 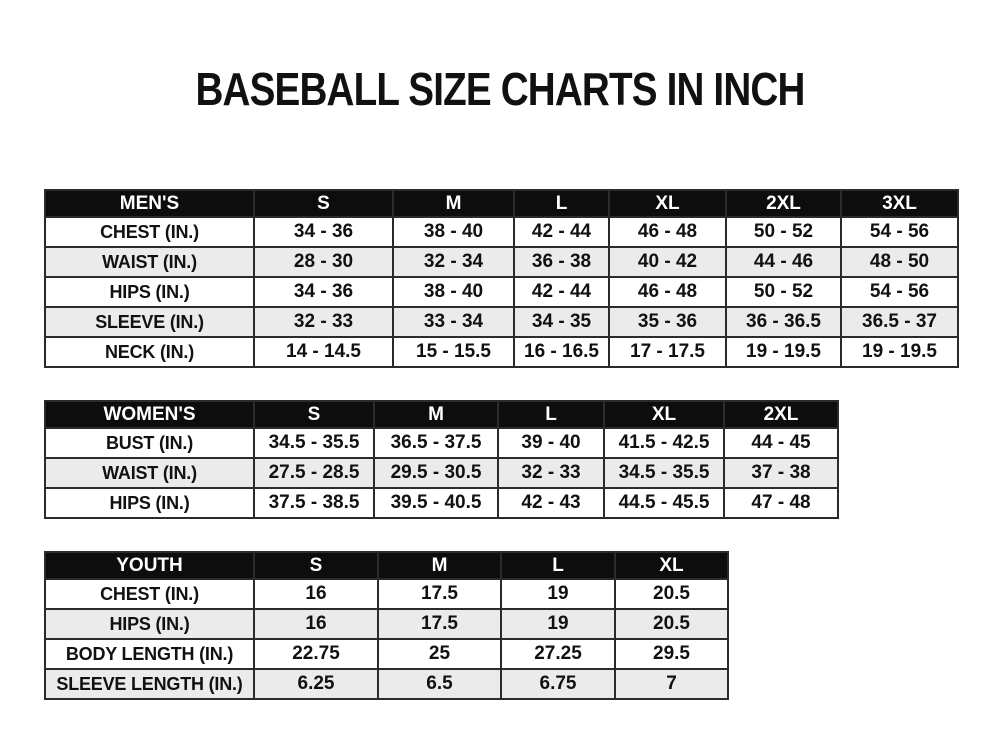 I want to click on table-cell: 35 - 36, so click(x=667, y=322).